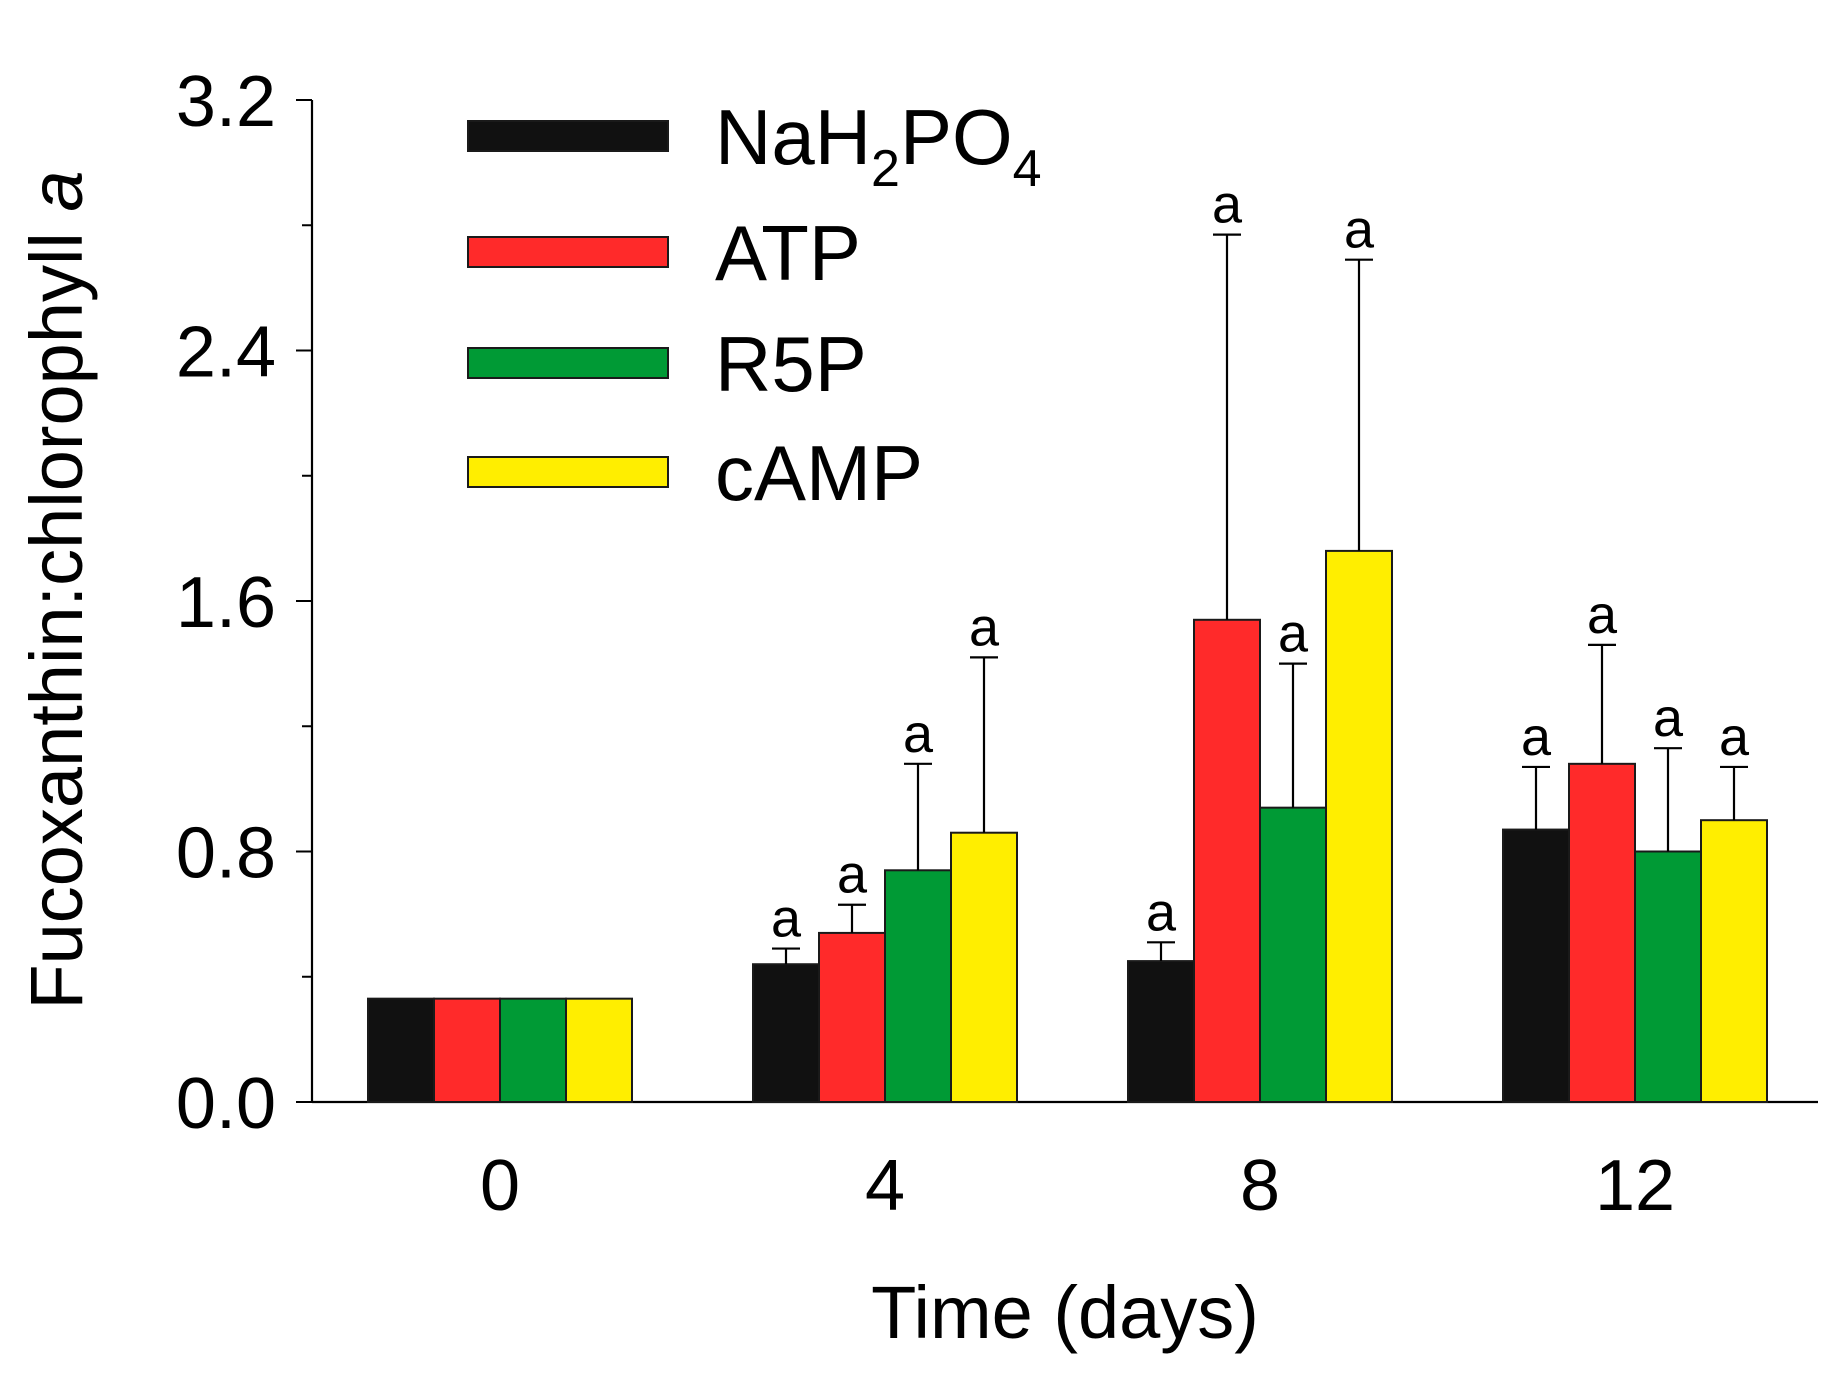  Describe the element at coordinates (226, 1104) in the screenshot. I see `y-tick-label: 0.0` at that location.